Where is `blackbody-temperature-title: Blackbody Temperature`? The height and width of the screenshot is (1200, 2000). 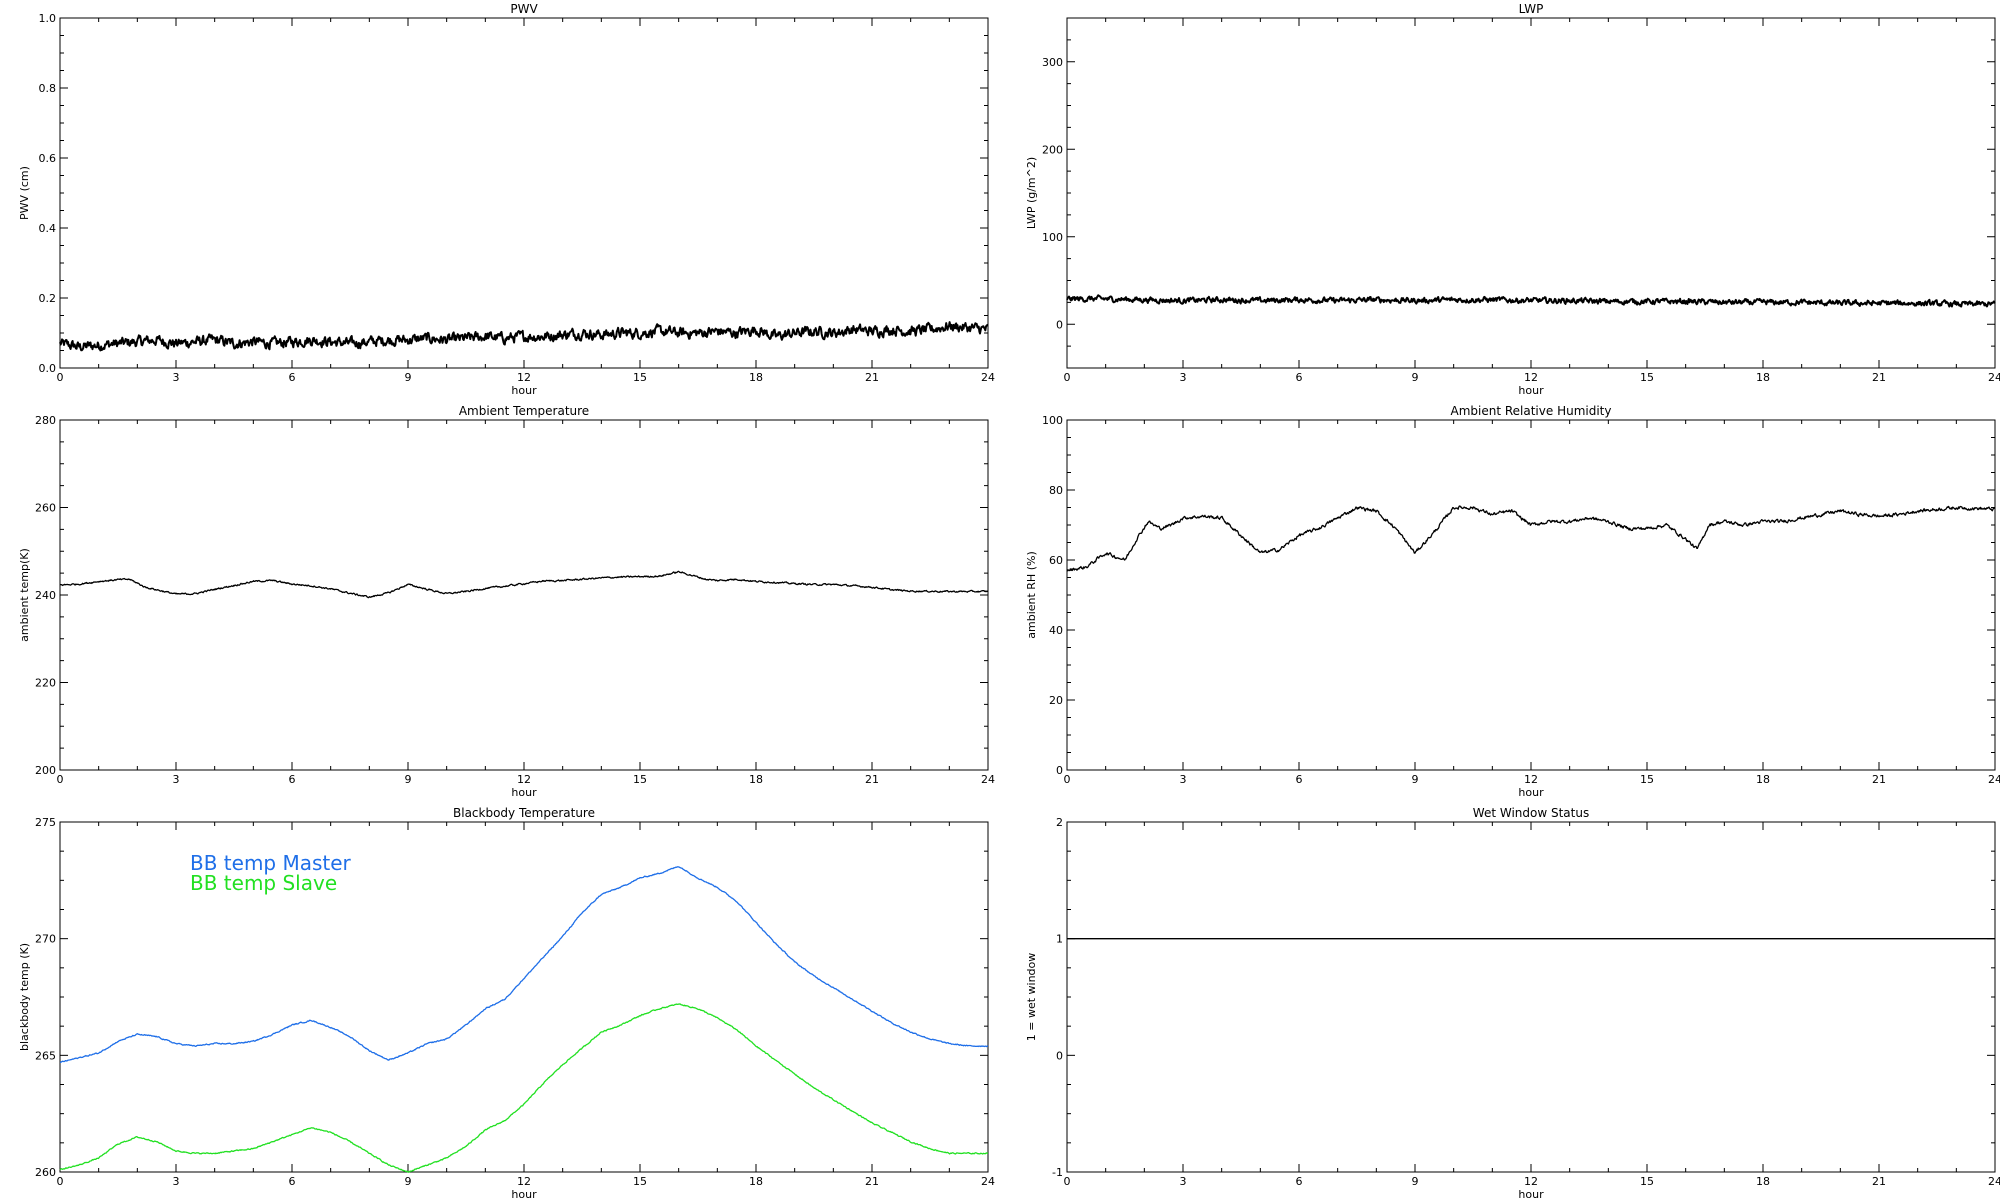 blackbody-temperature-title: Blackbody Temperature is located at coordinates (524, 813).